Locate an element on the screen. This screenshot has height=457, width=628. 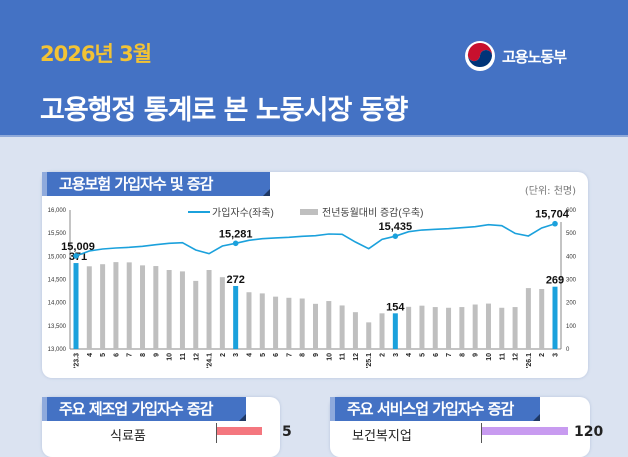
right-tick-label: 0 is located at coordinates (568, 350).